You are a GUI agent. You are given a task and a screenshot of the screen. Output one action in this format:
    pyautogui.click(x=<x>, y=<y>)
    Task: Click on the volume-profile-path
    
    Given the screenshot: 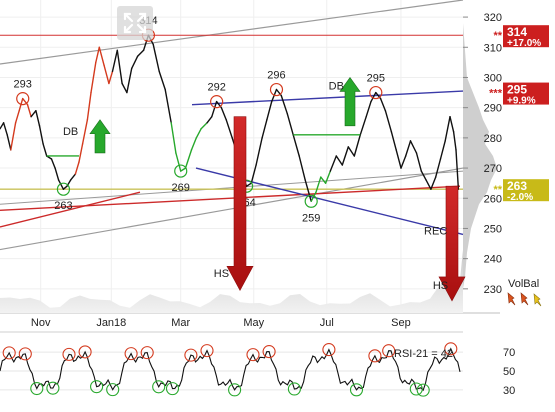 What is the action you would take?
    pyautogui.click(x=480, y=156)
    